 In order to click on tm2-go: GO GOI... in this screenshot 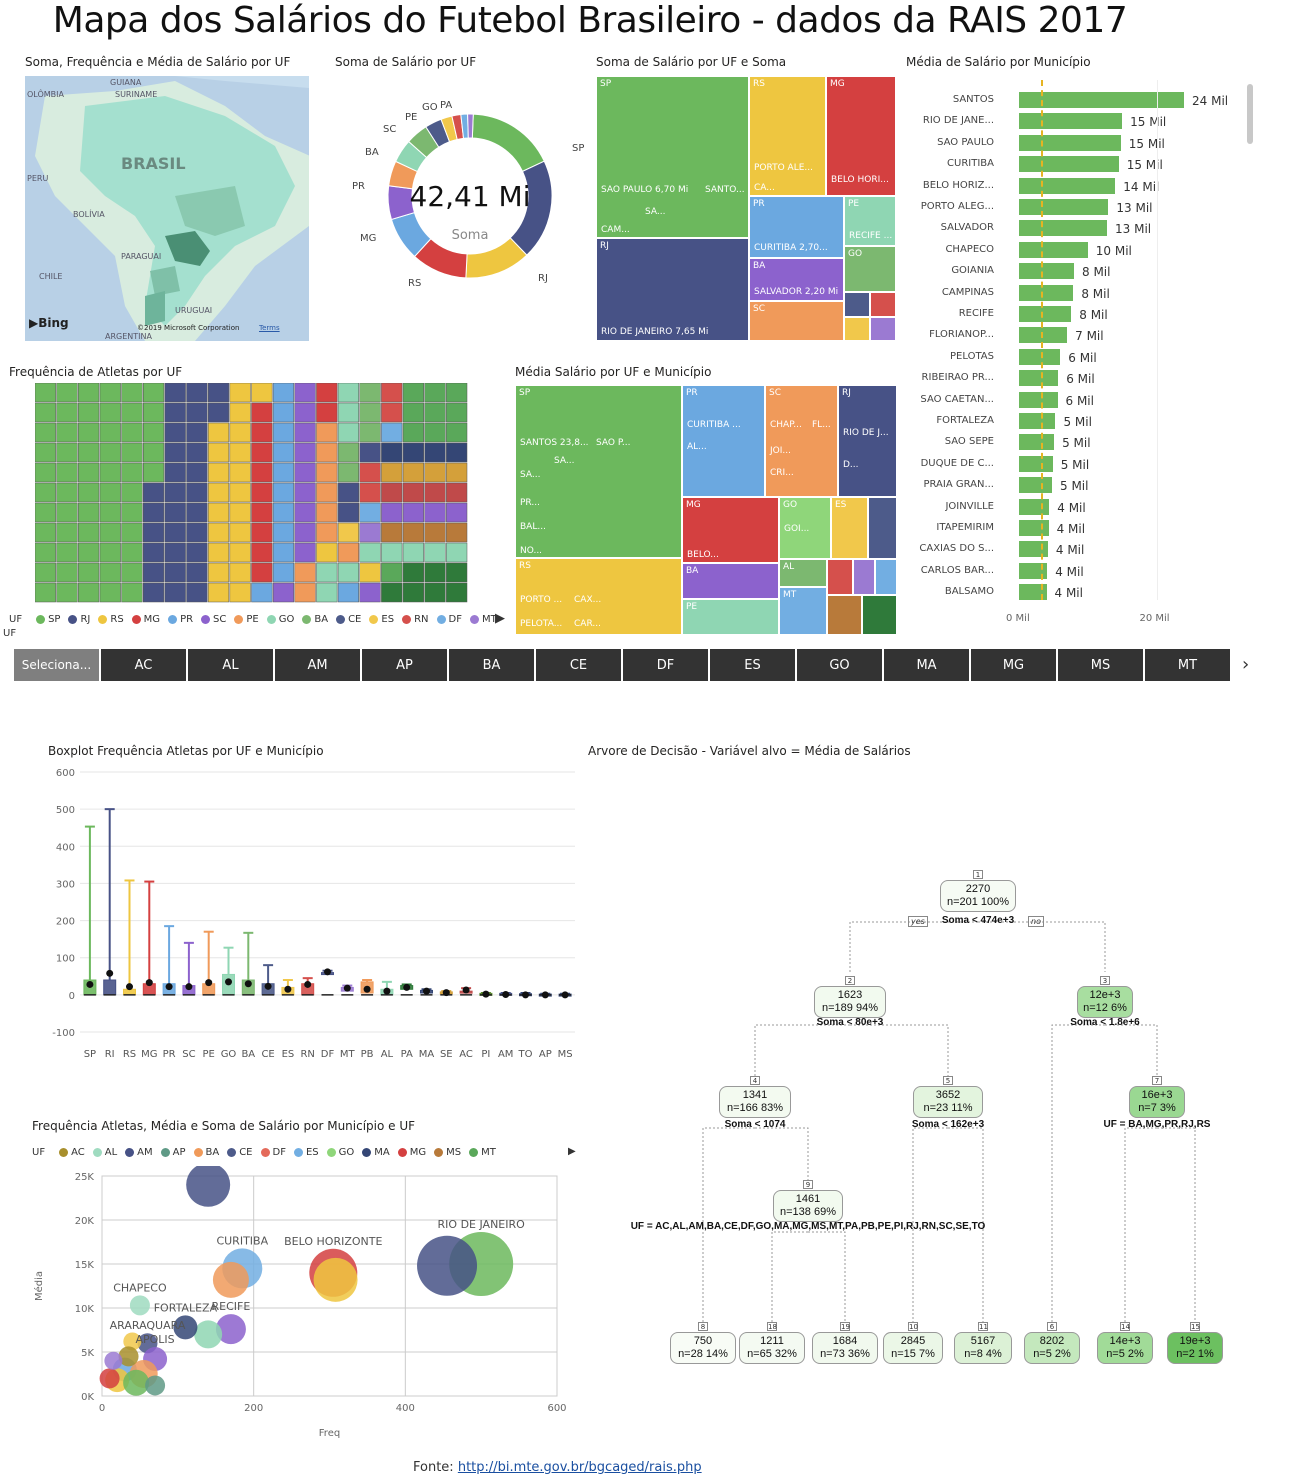, I will do `click(805, 528)`.